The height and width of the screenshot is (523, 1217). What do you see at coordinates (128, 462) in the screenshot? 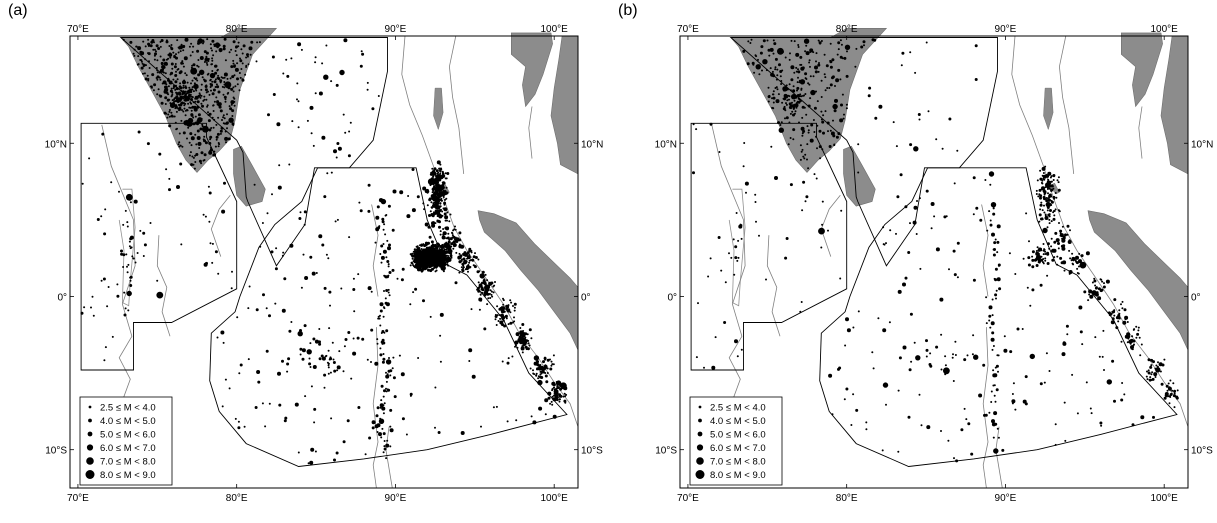
I see `legend-entry: 7.0 ≤ M < 8.0` at bounding box center [128, 462].